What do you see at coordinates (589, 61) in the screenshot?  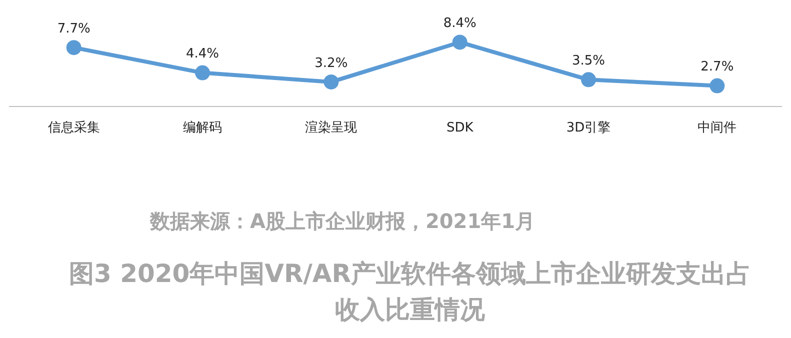 I see `data-label: 3.5%` at bounding box center [589, 61].